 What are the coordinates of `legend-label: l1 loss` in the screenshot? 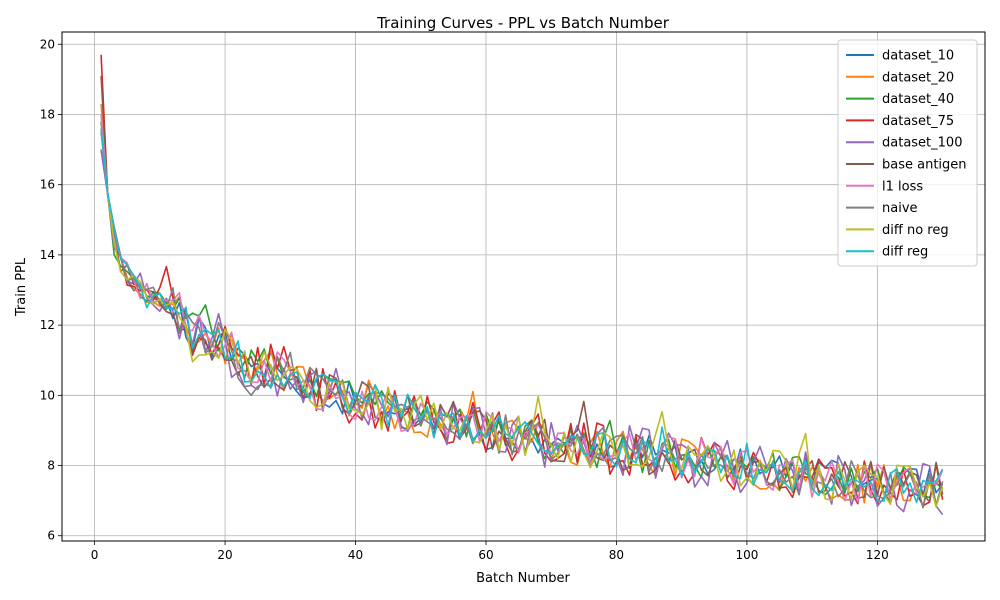 It's located at (902, 186).